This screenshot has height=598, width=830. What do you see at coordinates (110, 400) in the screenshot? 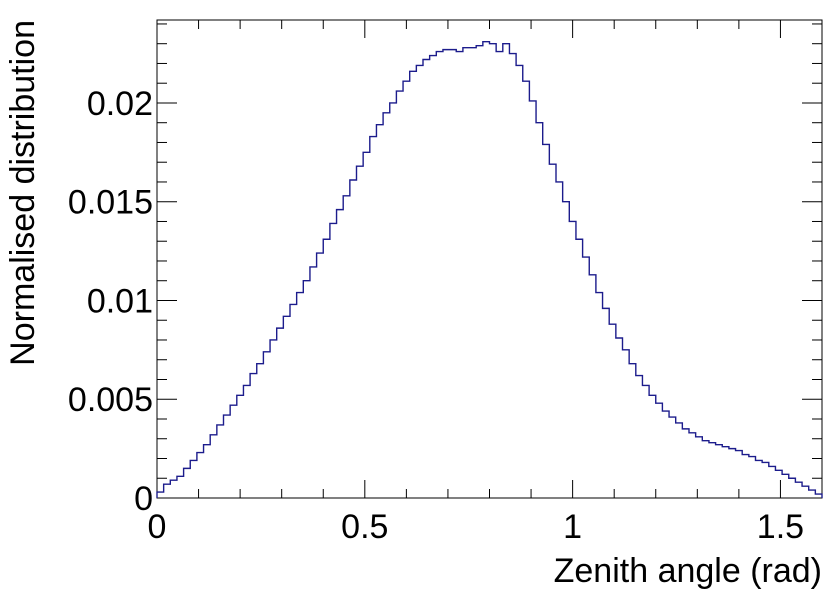
I see `y-tick-label: 0.005` at bounding box center [110, 400].